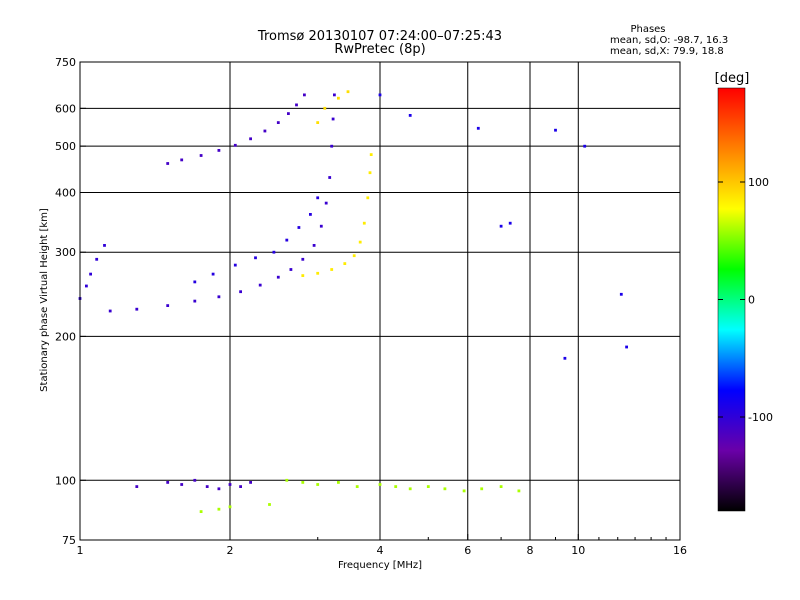 This screenshot has width=800, height=600. Describe the element at coordinates (230, 550) in the screenshot. I see `x-tick-label: 2` at that location.